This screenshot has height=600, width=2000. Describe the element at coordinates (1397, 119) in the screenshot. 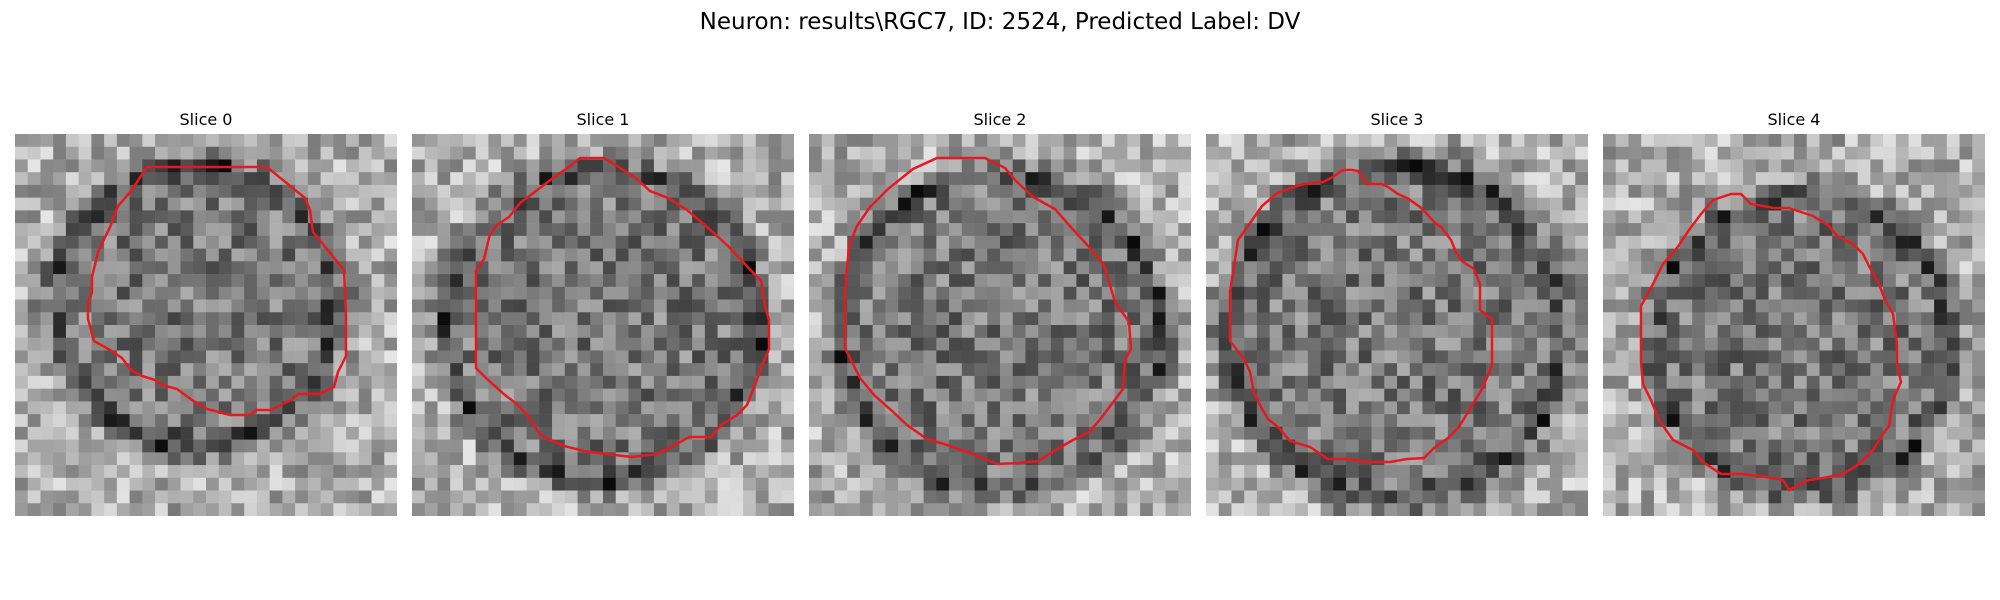

I see `slice-title: Slice 3` at that location.